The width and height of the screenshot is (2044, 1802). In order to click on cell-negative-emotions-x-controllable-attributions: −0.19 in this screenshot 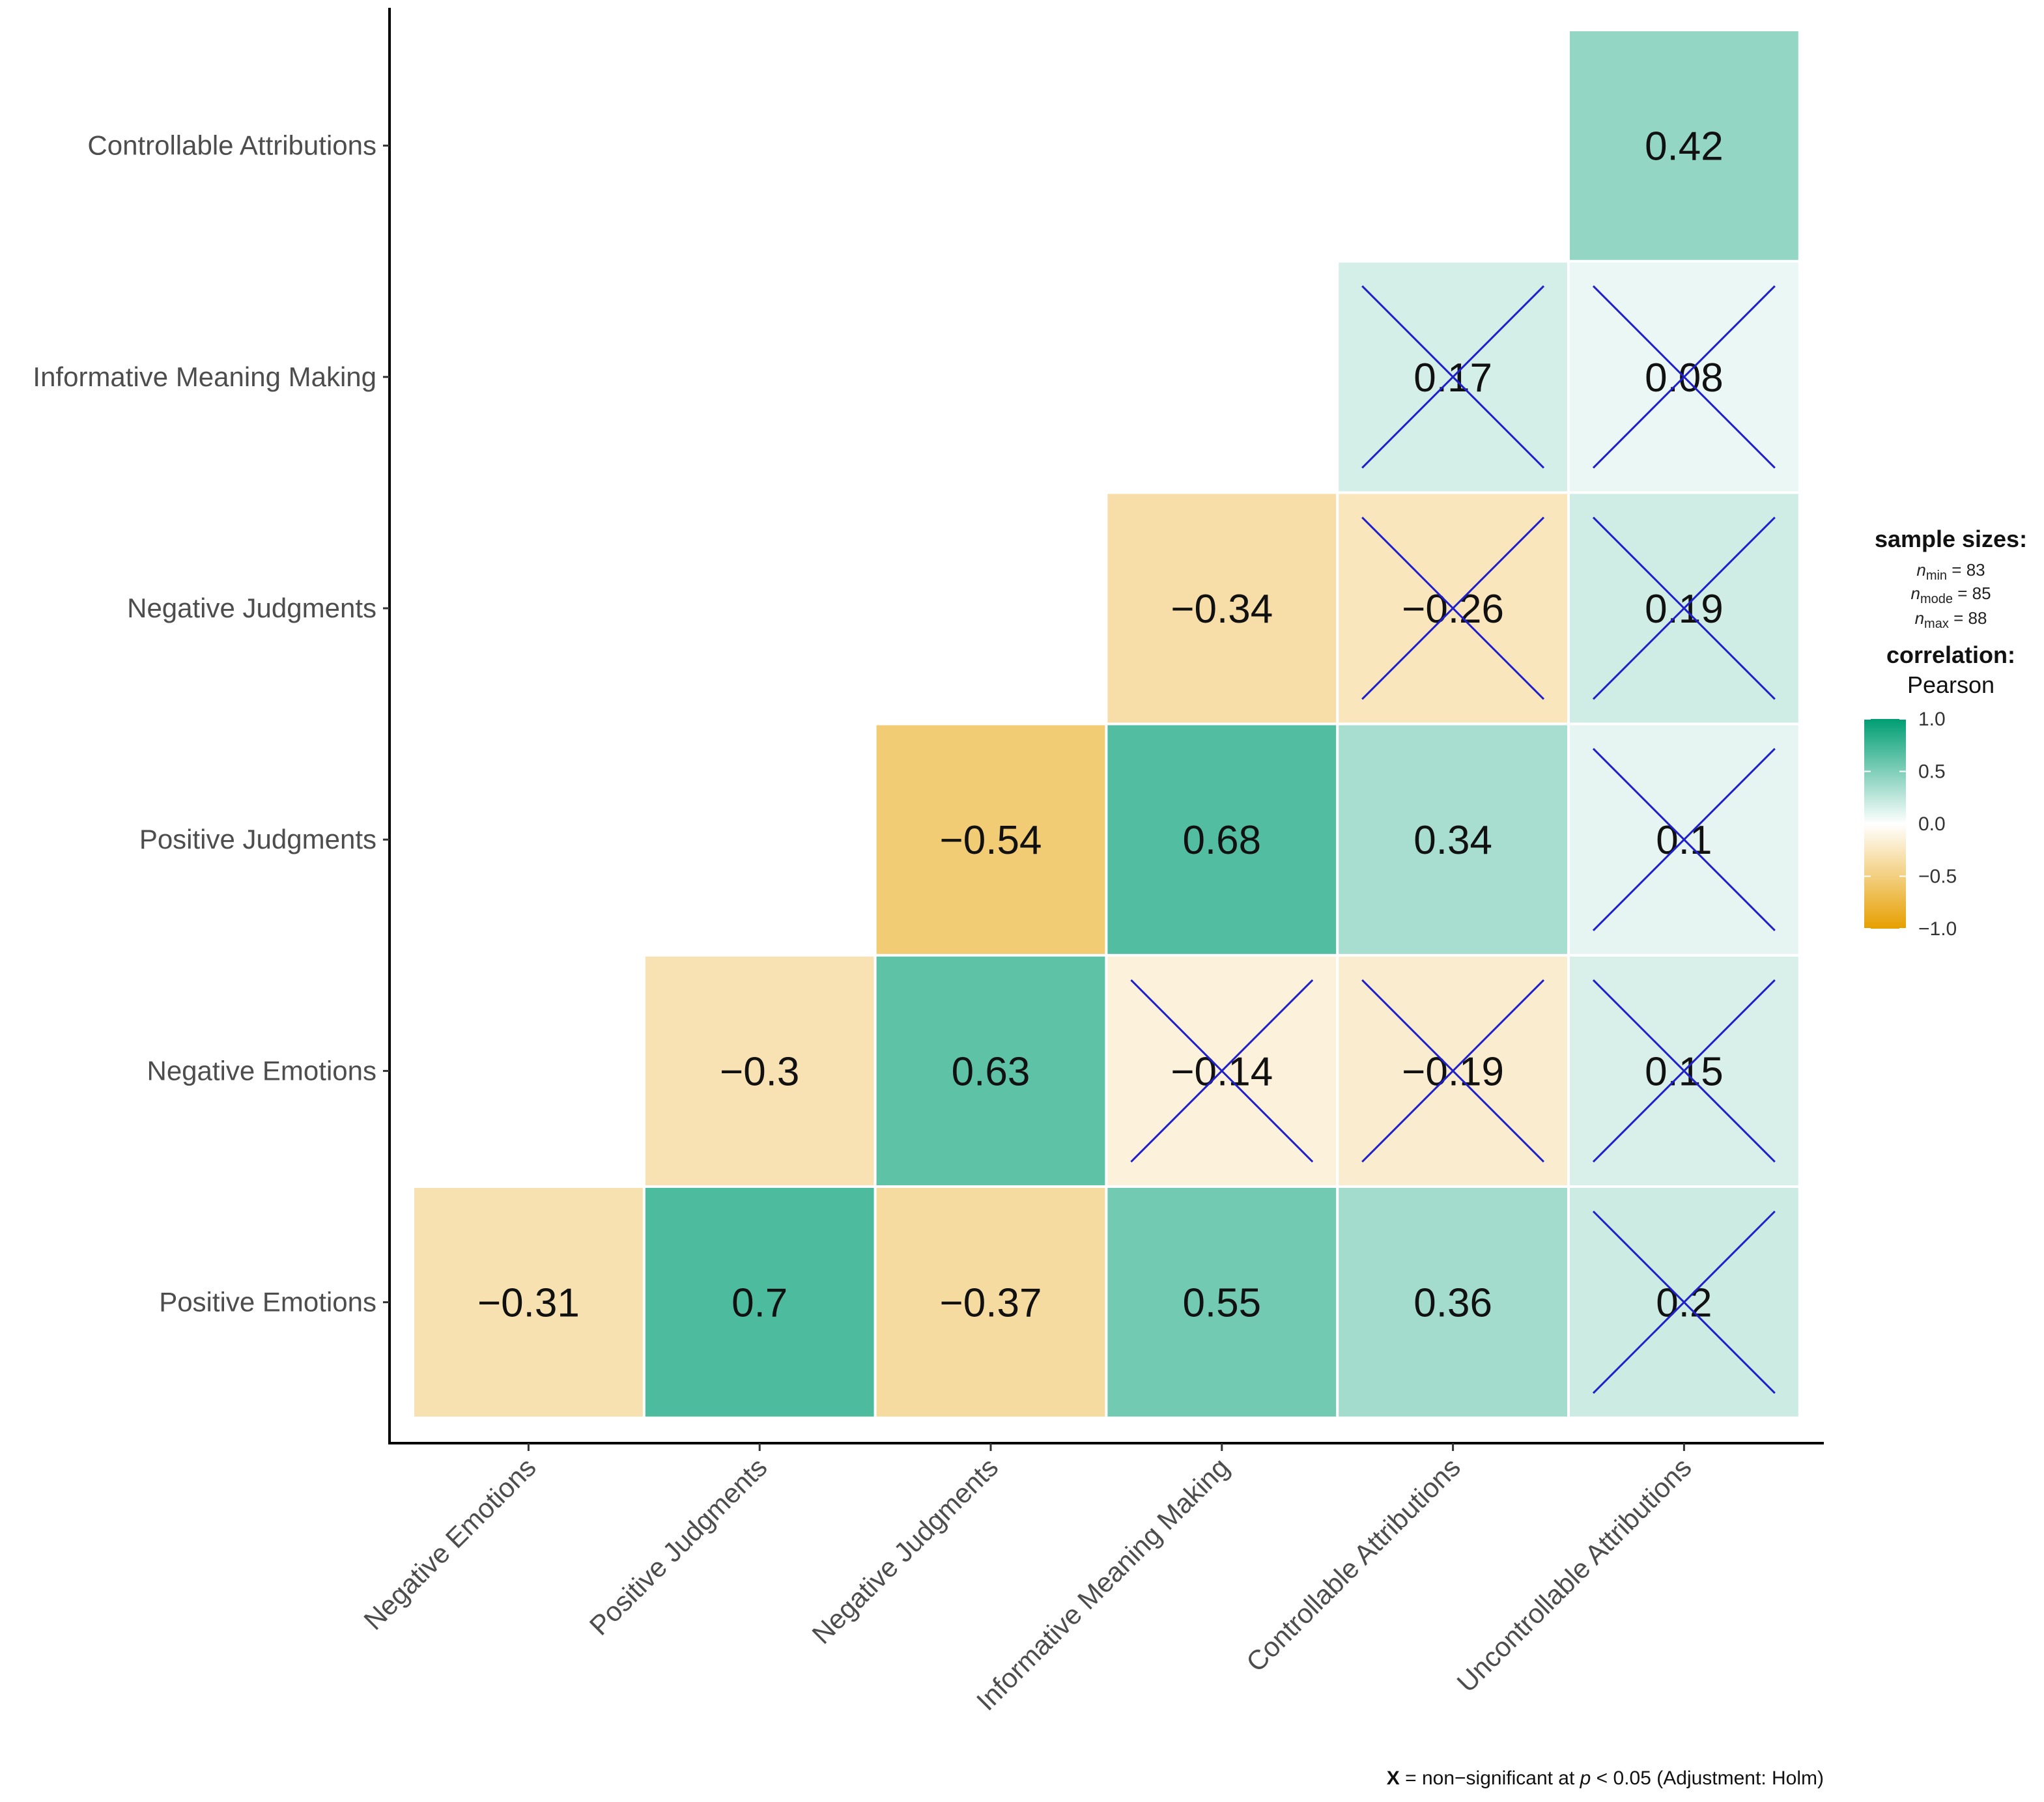, I will do `click(1453, 1070)`.